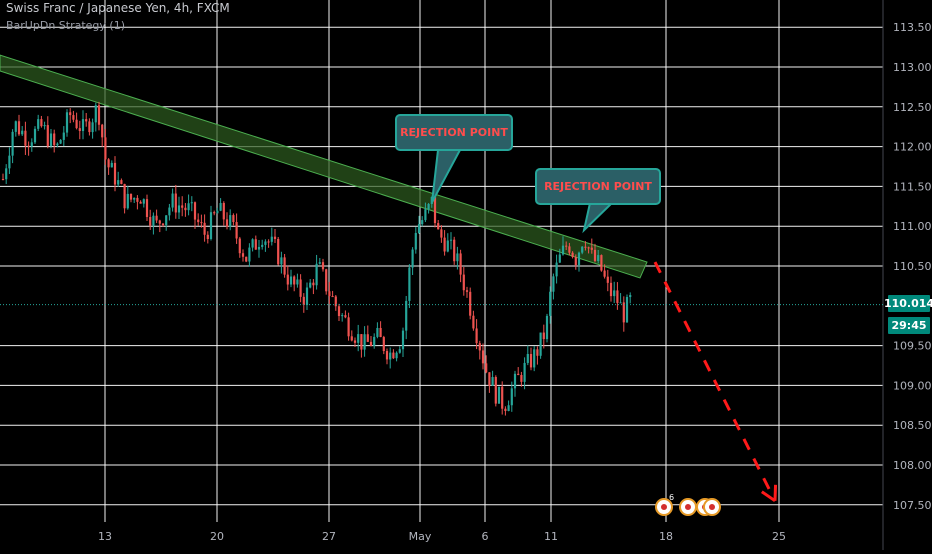 The width and height of the screenshot is (932, 554). I want to click on time-axis-label: 11, so click(551, 536).